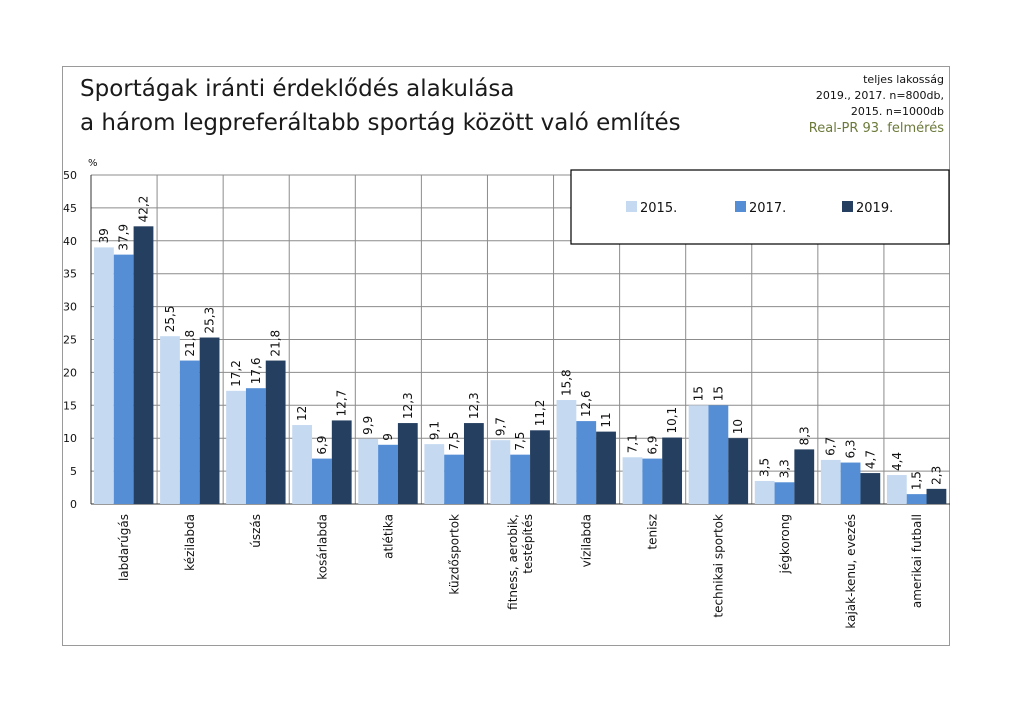 Image resolution: width=1024 pixels, height=724 pixels. Describe the element at coordinates (540, 413) in the screenshot. I see `data-label: 11,2` at that location.